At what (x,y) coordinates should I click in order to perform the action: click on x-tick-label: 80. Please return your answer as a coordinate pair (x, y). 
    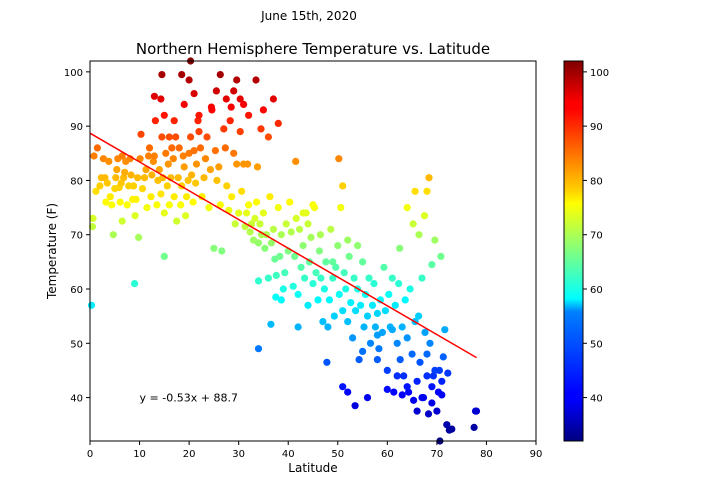
    Looking at the image, I should click on (486, 454).